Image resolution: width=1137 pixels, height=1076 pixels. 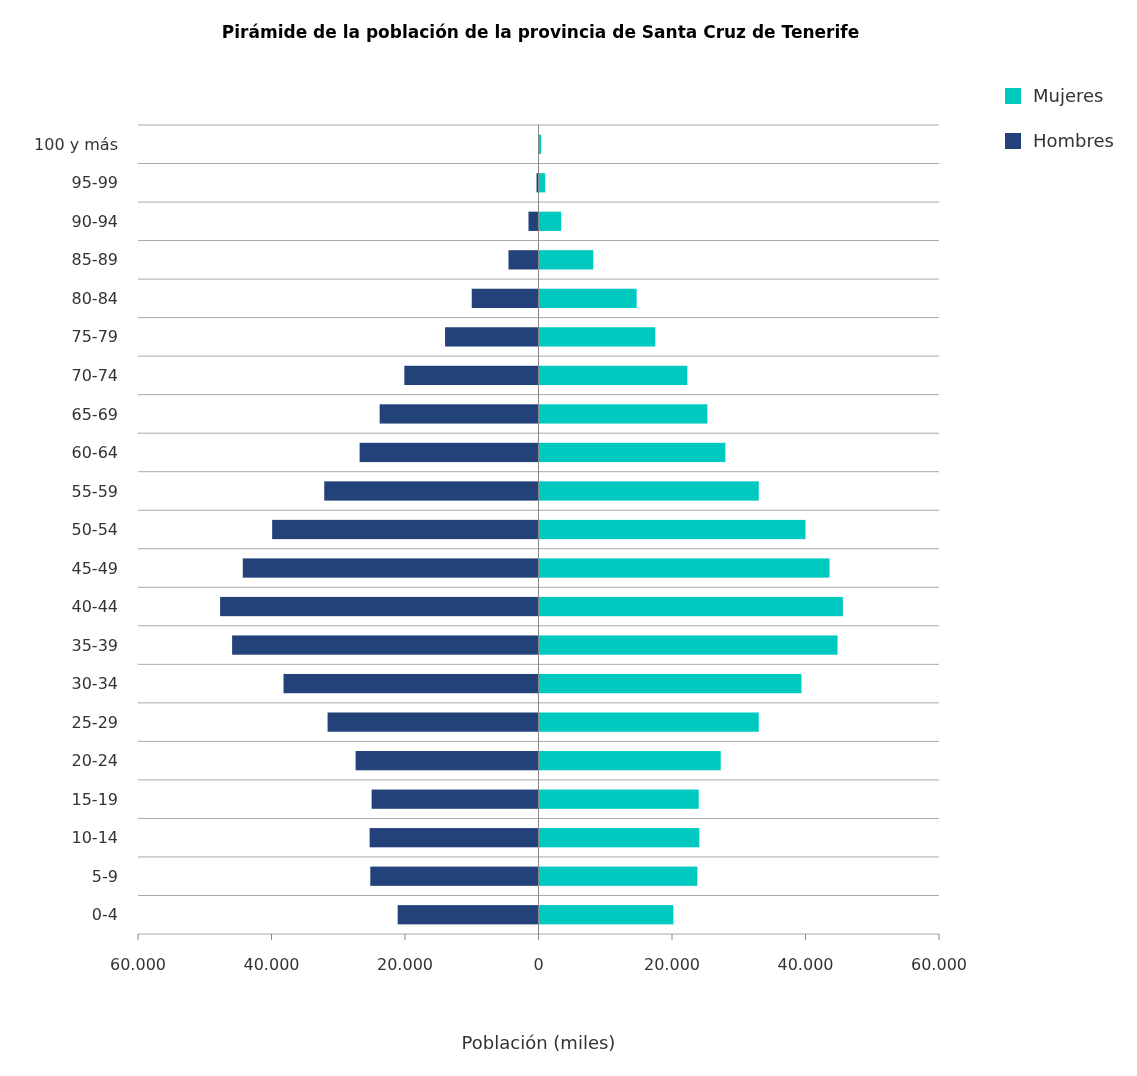 What do you see at coordinates (94, 375) in the screenshot?
I see `y-tick-label: 70-74` at bounding box center [94, 375].